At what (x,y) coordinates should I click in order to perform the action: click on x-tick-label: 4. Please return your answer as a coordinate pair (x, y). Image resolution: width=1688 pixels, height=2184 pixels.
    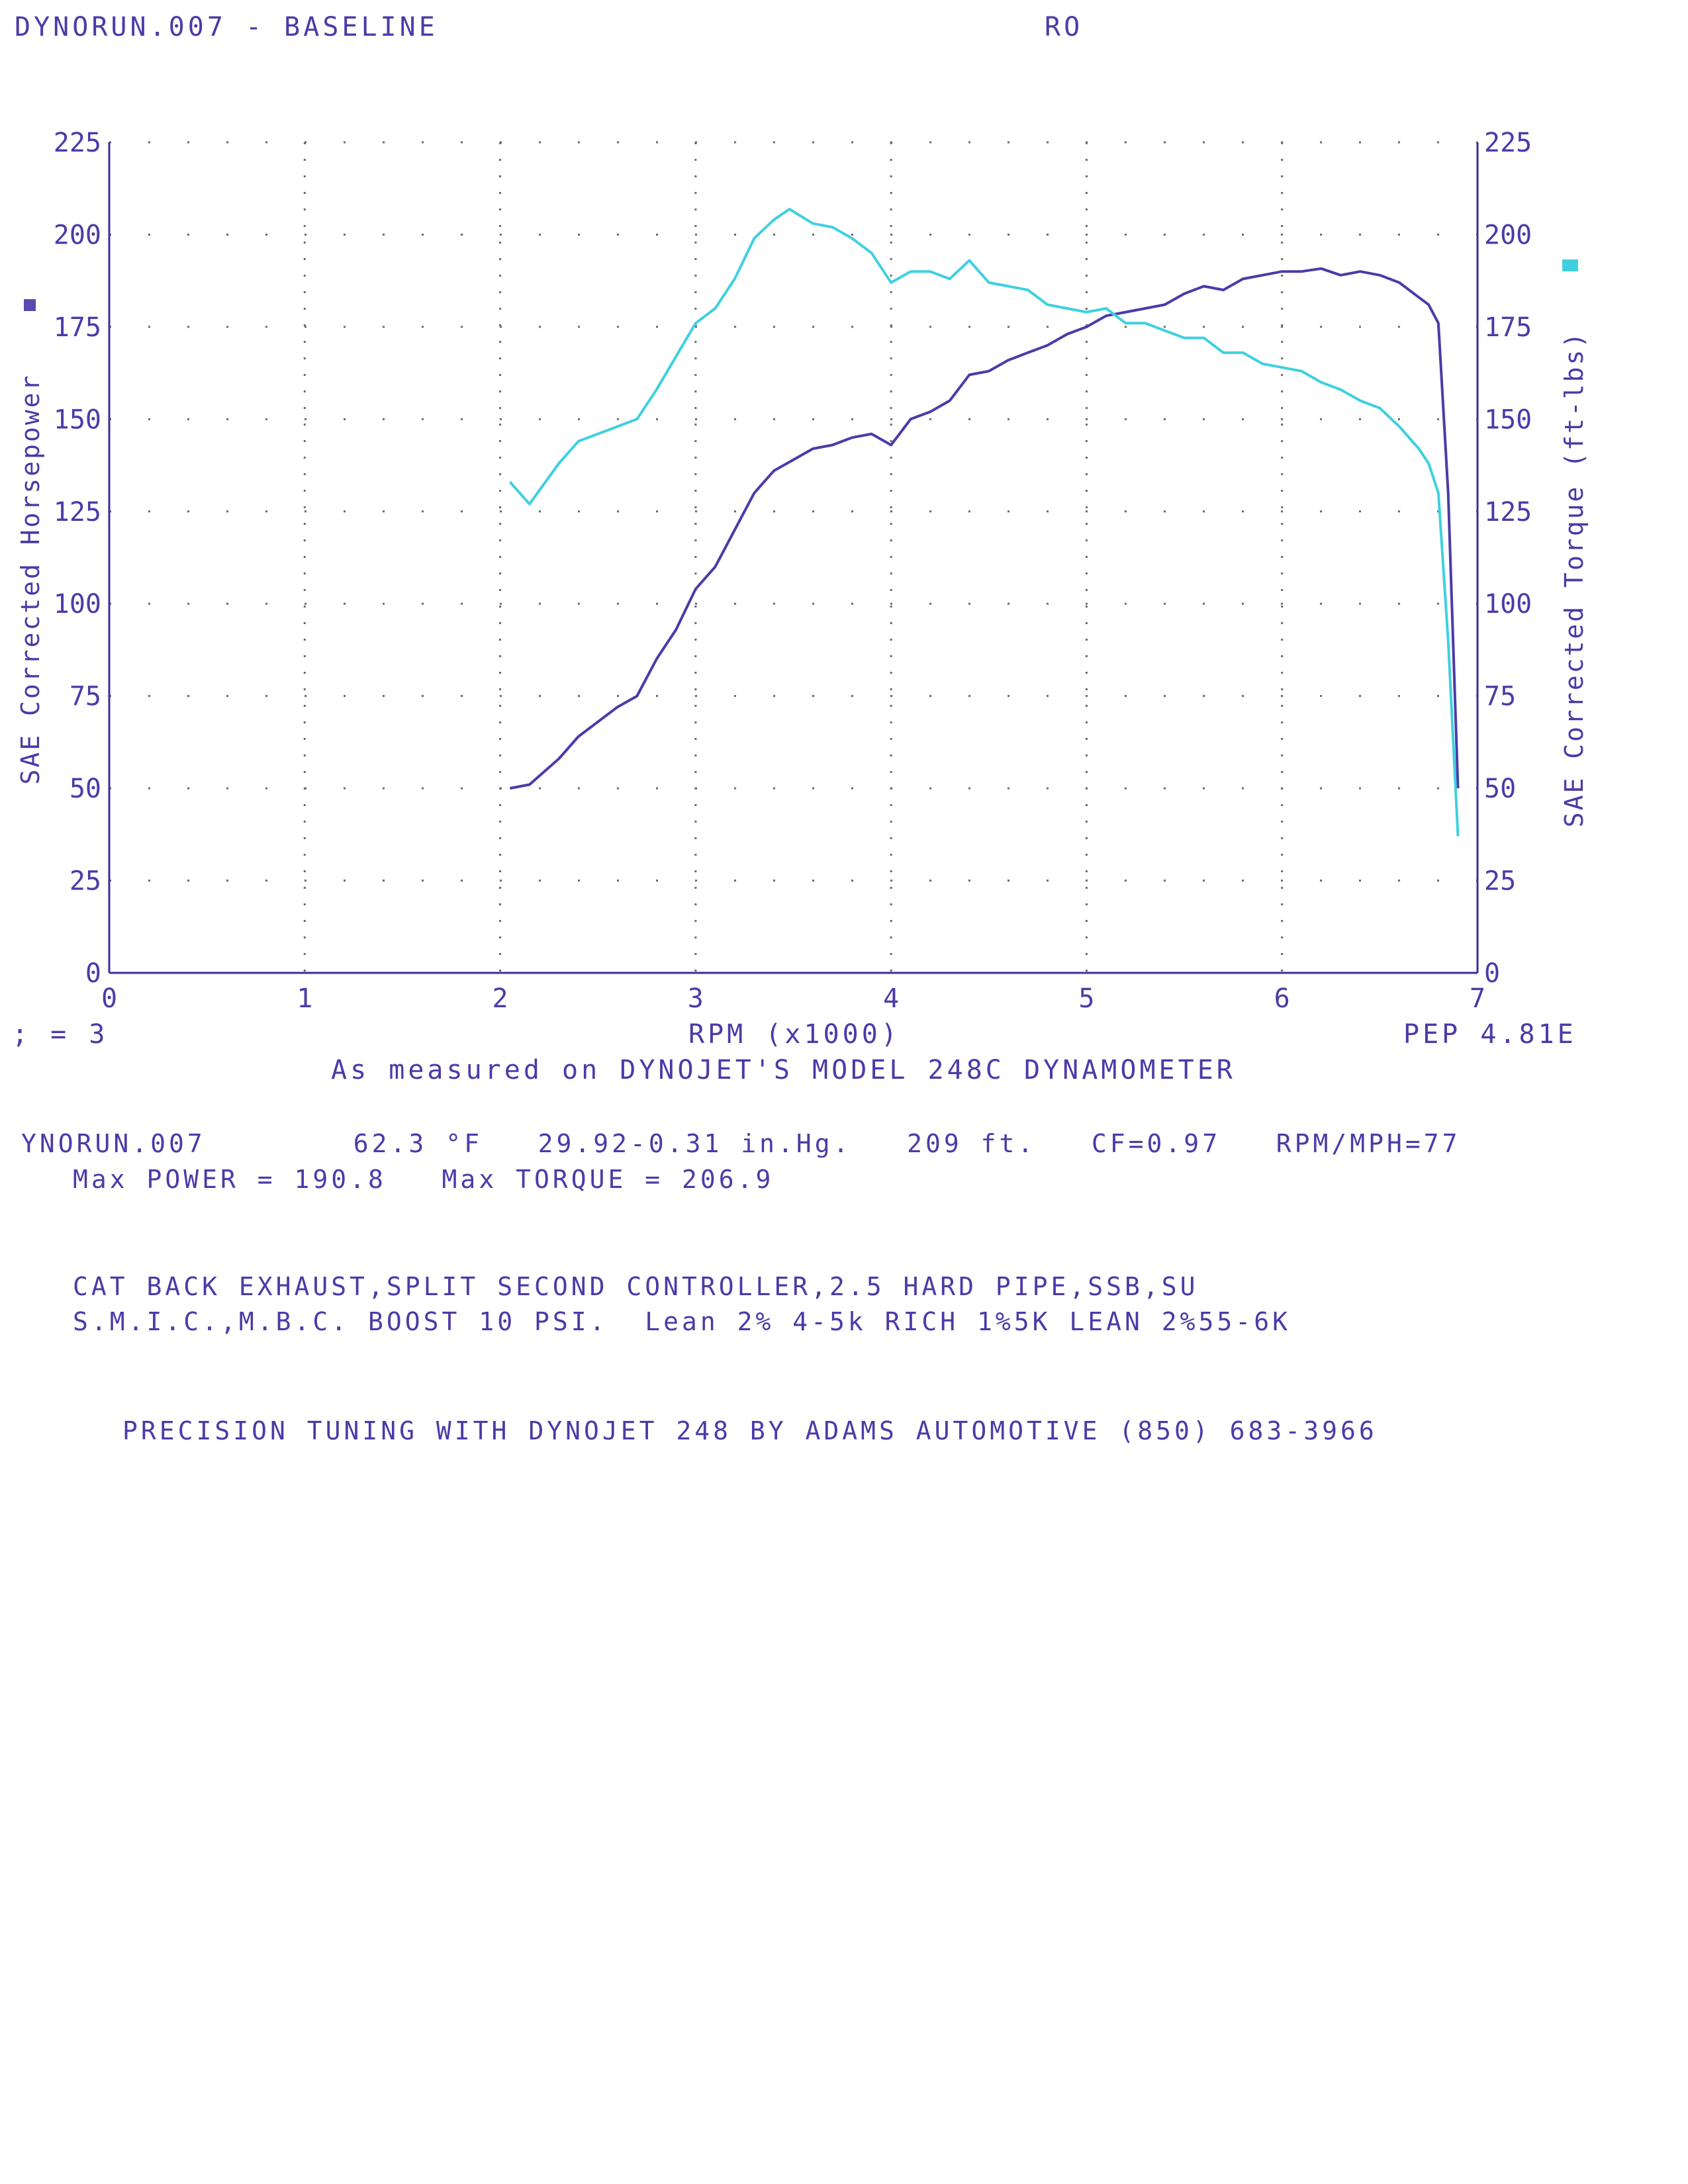
    Looking at the image, I should click on (891, 998).